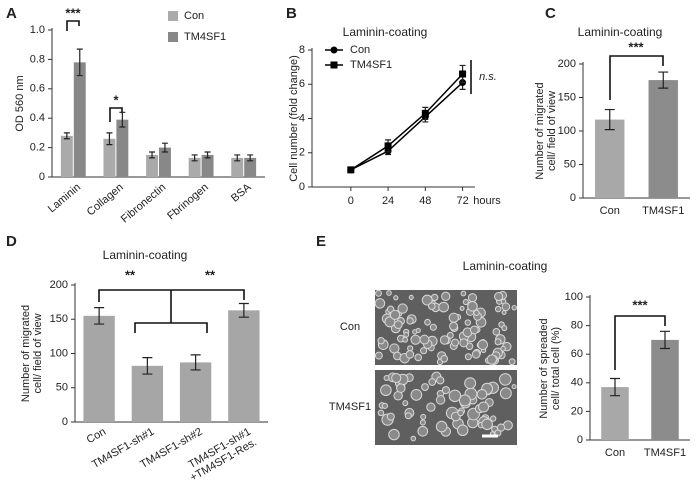  Describe the element at coordinates (350, 327) in the screenshot. I see `image-label: Con` at that location.